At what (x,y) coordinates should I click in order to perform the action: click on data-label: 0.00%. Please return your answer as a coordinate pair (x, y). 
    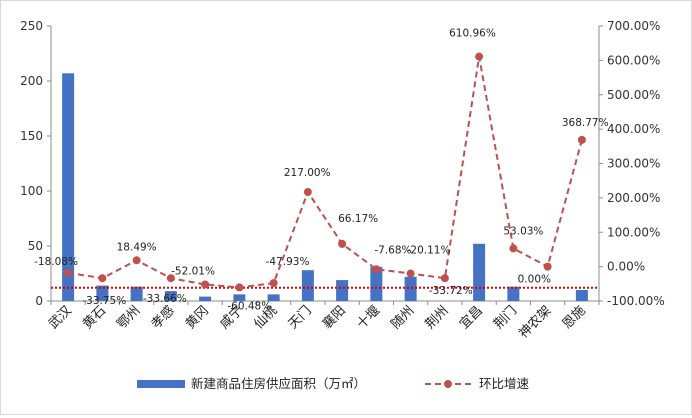
    Looking at the image, I should click on (534, 280).